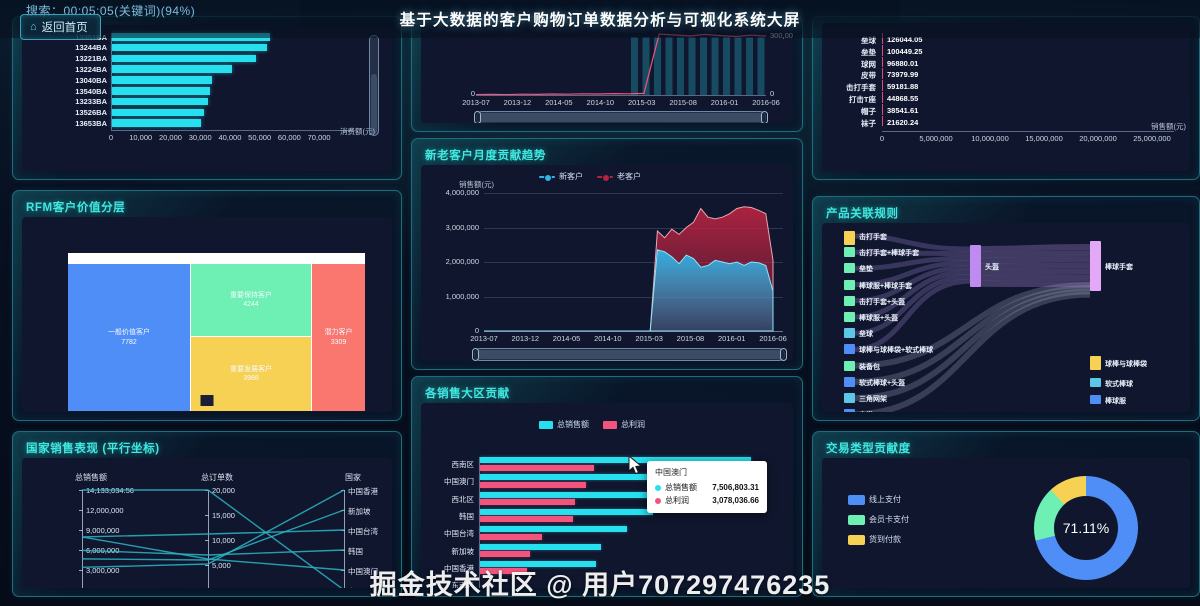 The image size is (1200, 606). Describe the element at coordinates (564, 424) in the screenshot. I see `legend-item: 总销售额` at that location.